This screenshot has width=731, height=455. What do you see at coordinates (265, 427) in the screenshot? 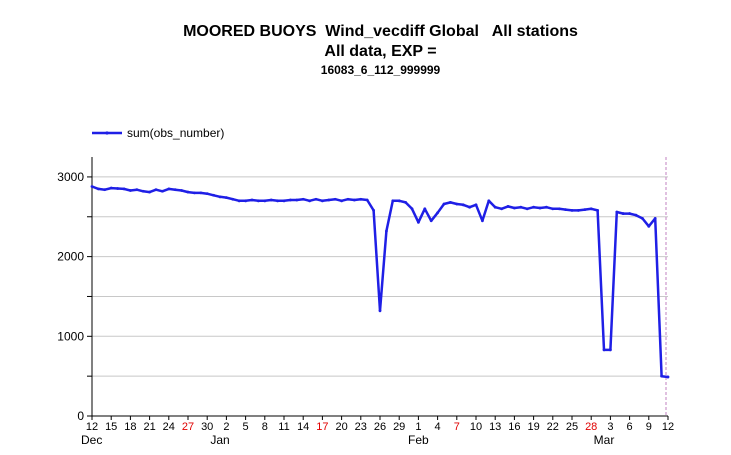
I see `x-tick-label: 8` at bounding box center [265, 427].